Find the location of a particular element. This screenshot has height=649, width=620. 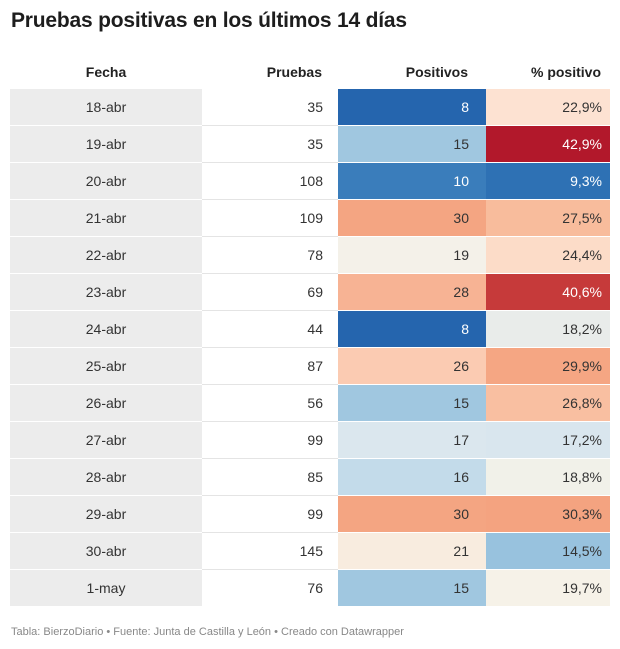

table-row: 23-abr 69 28 40,6% is located at coordinates (310, 292).